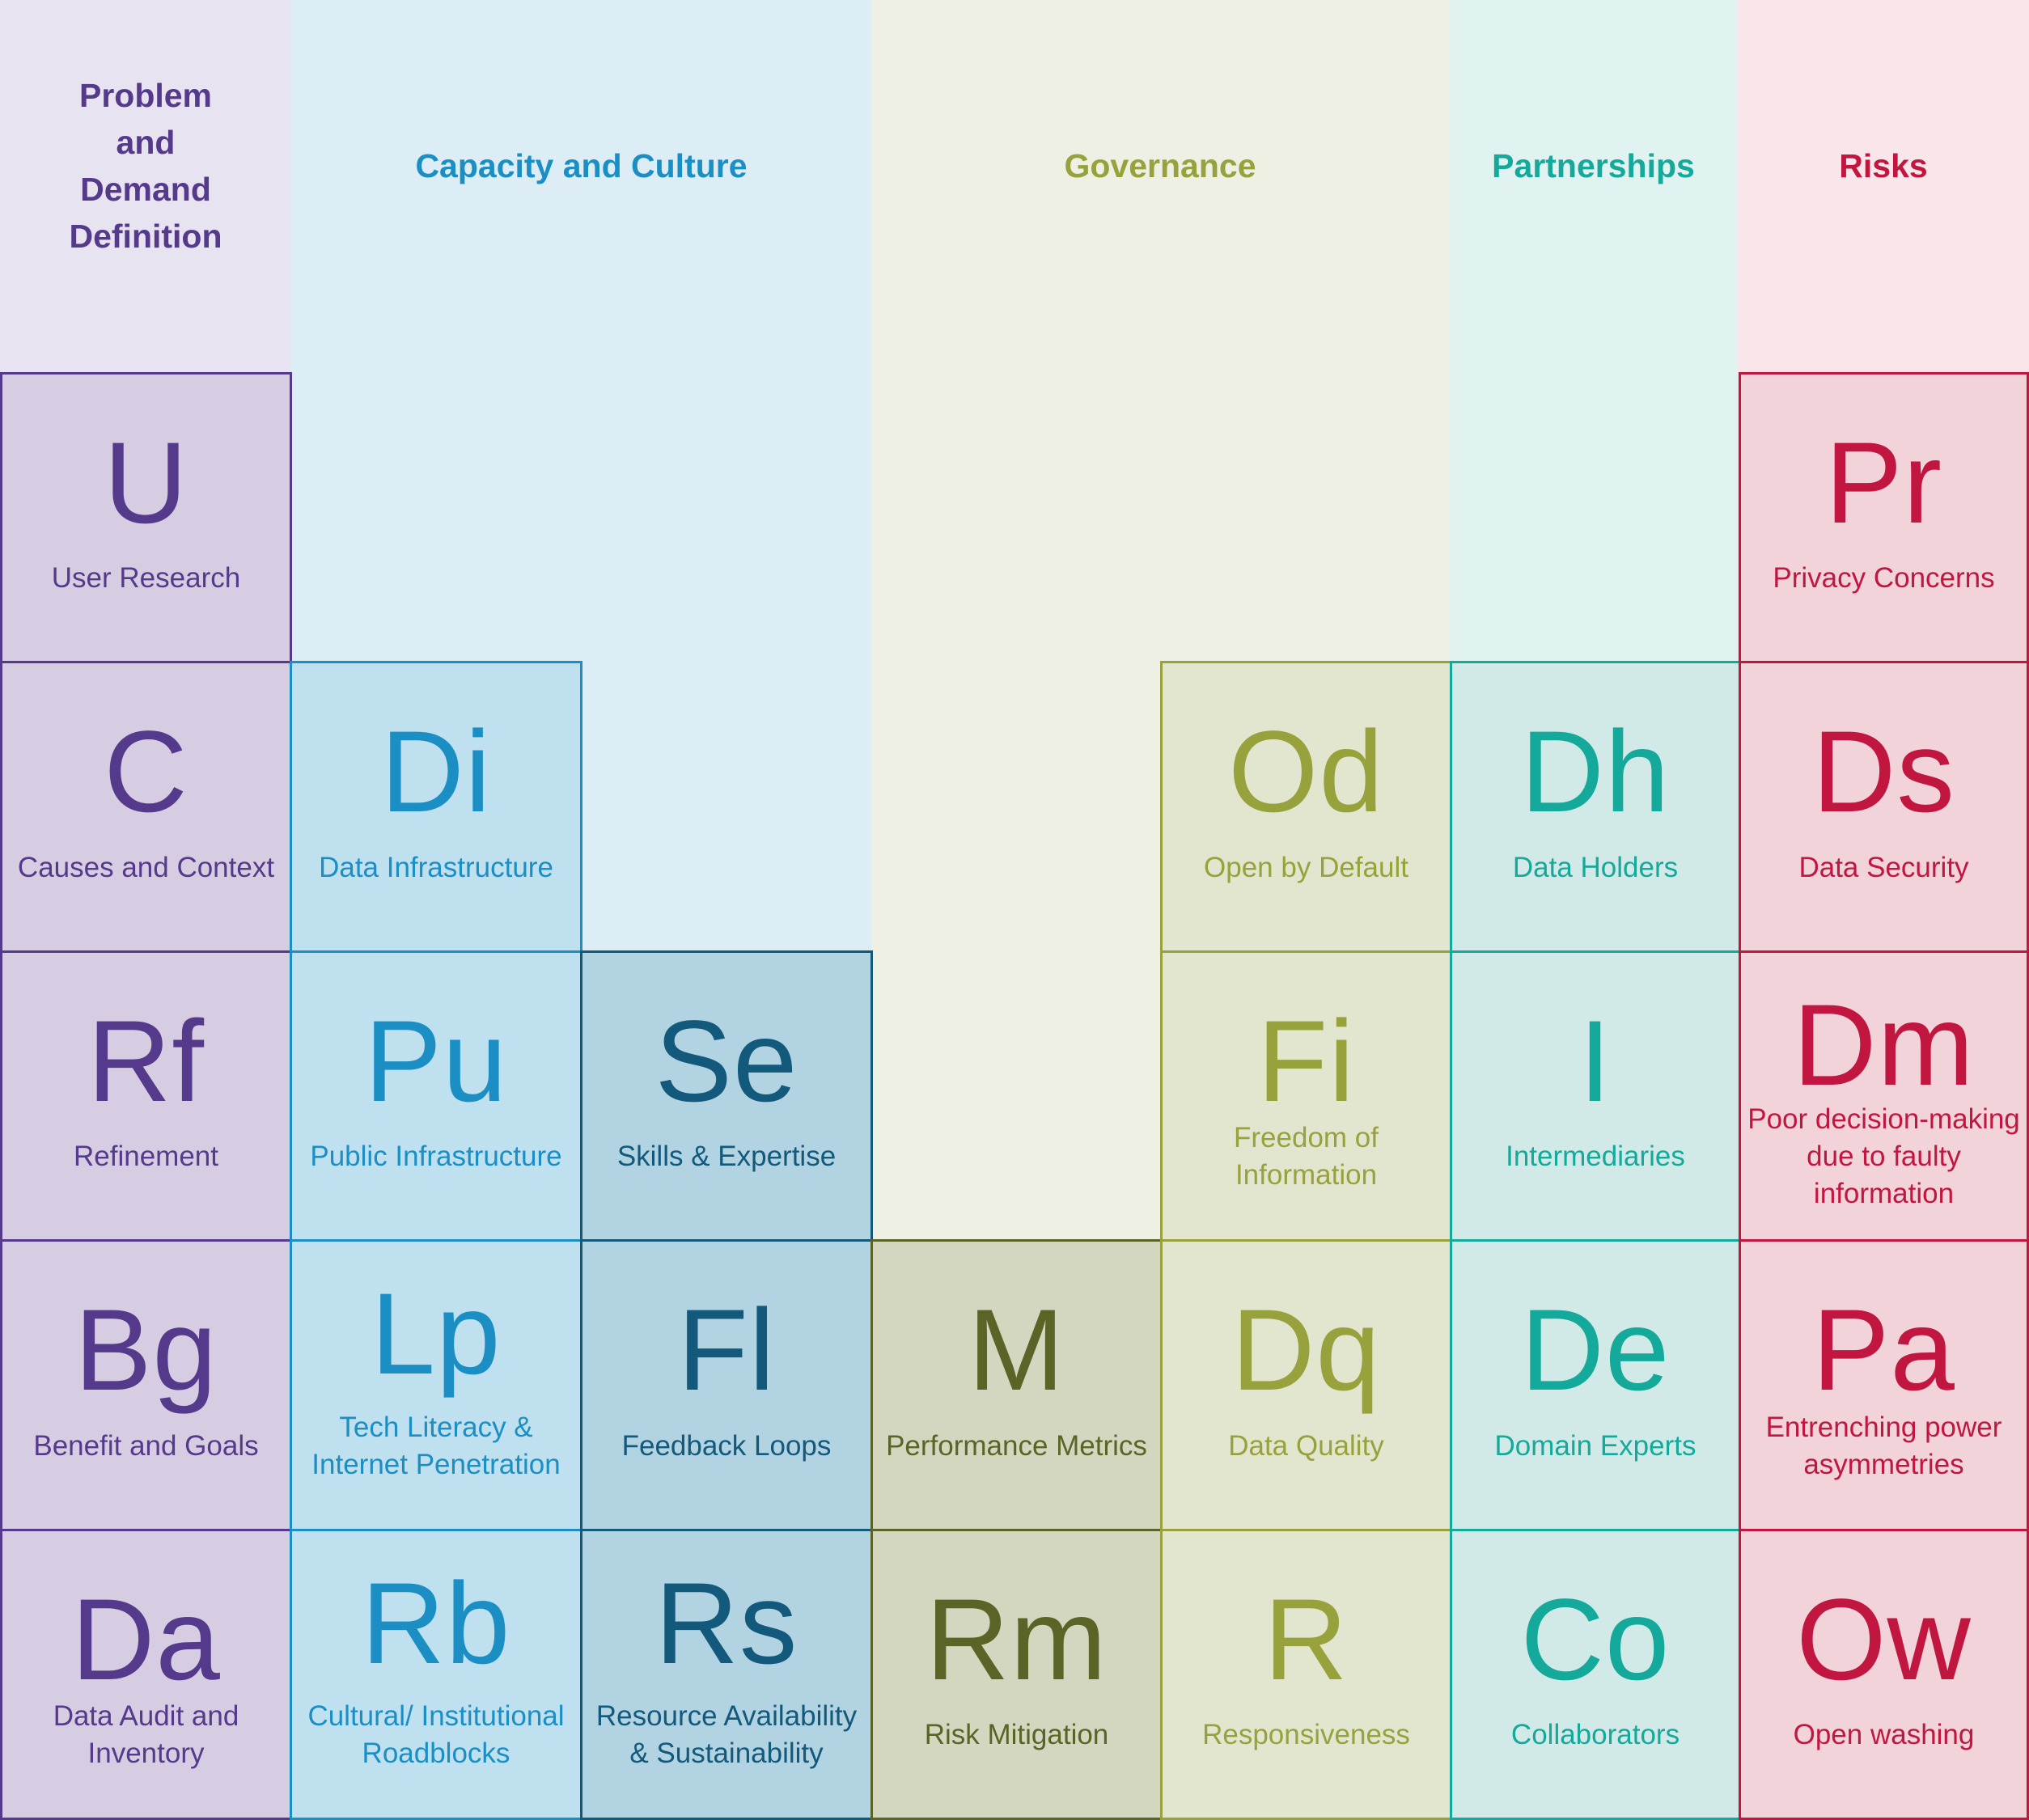  I want to click on element-label-text: Responsiveness, so click(1306, 1735).